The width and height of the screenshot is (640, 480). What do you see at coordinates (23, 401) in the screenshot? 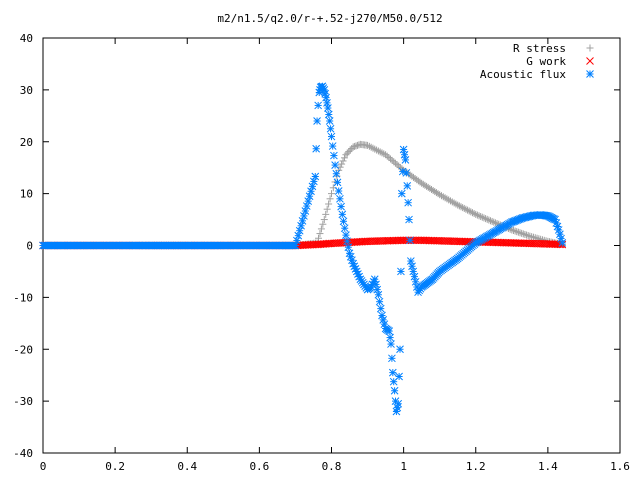
I see `y-tick-label: -30` at bounding box center [23, 401].